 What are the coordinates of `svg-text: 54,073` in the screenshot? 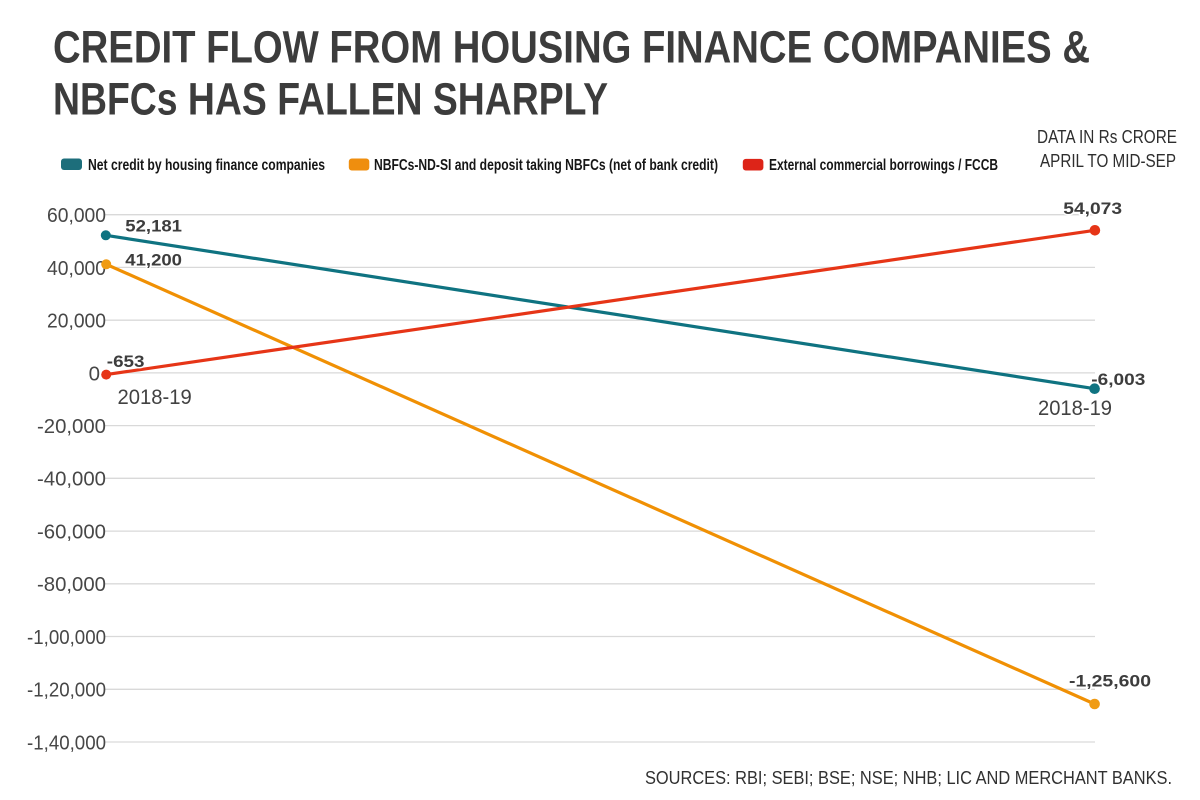 It's located at (1092, 208).